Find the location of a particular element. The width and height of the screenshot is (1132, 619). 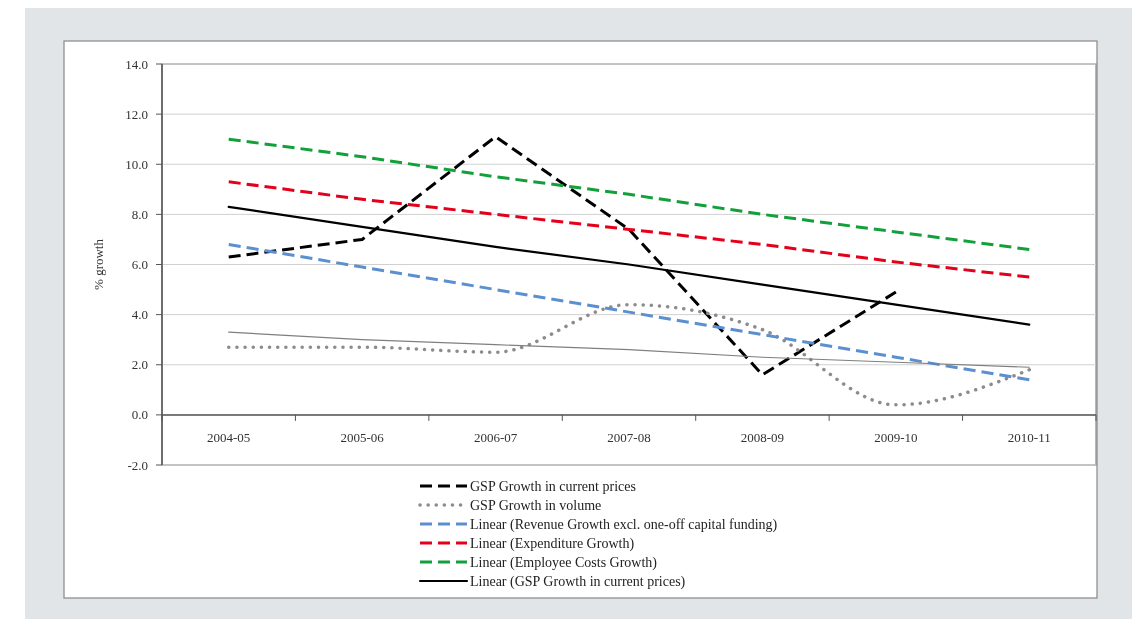

y-tick-label: 2.0 is located at coordinates (139, 365).